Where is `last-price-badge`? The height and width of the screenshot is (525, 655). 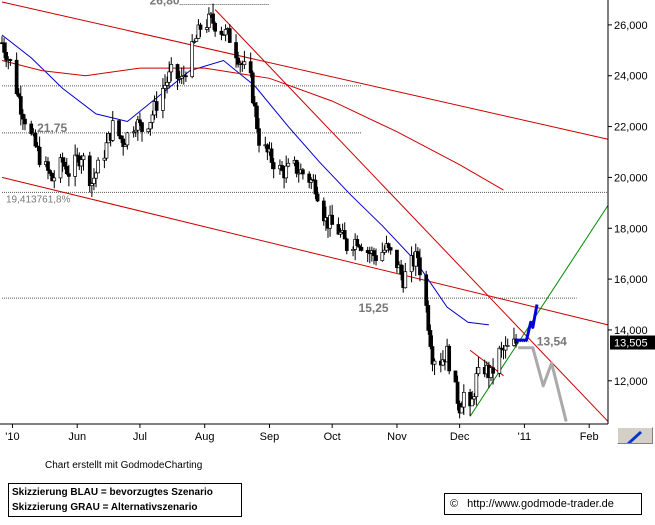 last-price-badge is located at coordinates (632, 342).